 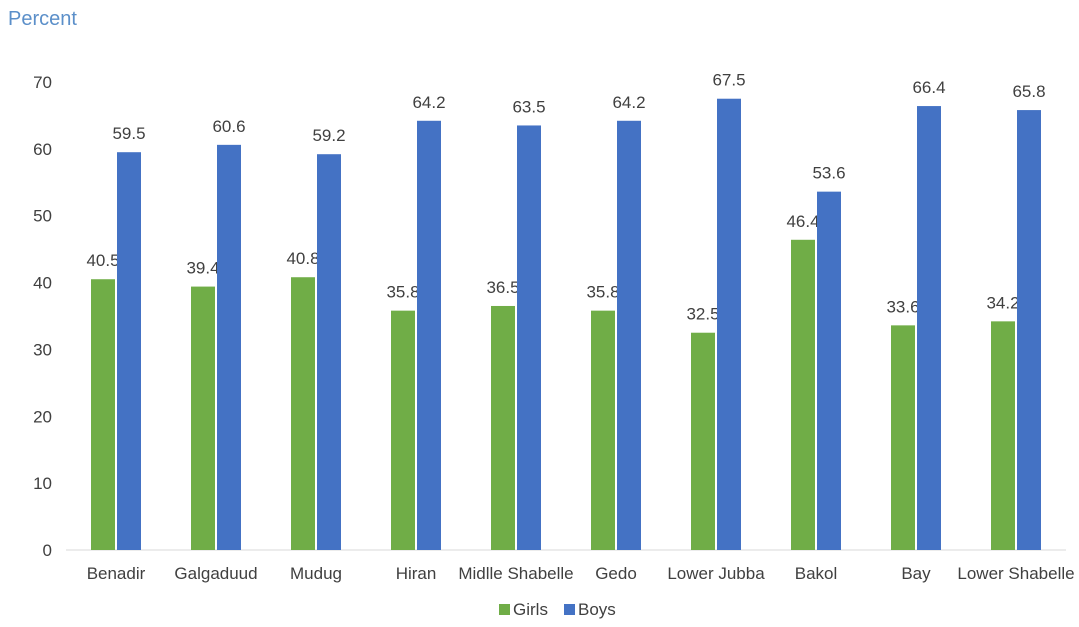 What do you see at coordinates (916, 573) in the screenshot?
I see `x-tick-label: Bay` at bounding box center [916, 573].